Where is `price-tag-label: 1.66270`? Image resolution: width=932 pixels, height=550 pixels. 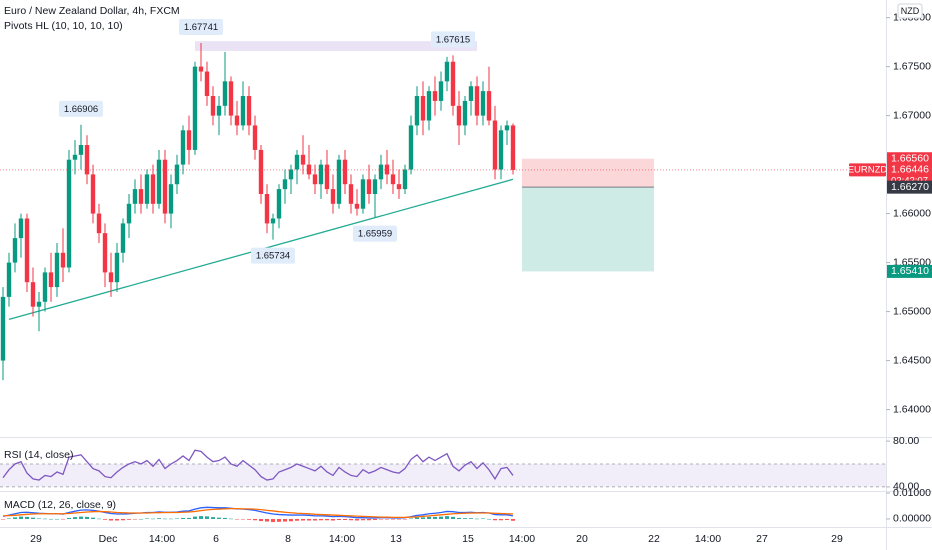
price-tag-label: 1.66270 is located at coordinates (910, 187).